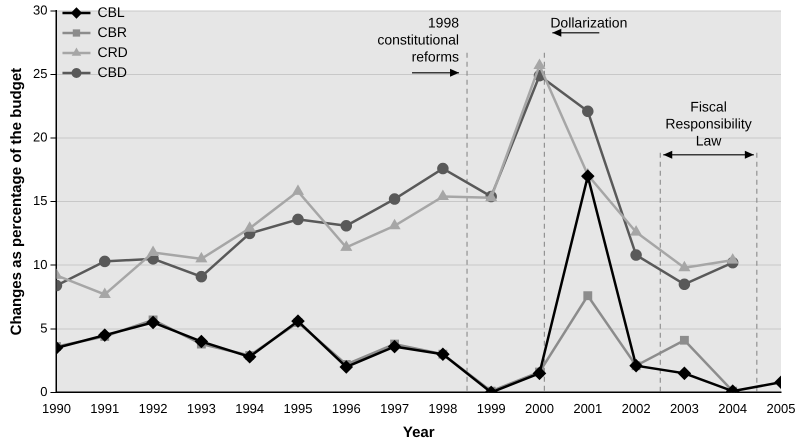 This screenshot has height=448, width=799. I want to click on x-tick-label: 2005, so click(781, 408).